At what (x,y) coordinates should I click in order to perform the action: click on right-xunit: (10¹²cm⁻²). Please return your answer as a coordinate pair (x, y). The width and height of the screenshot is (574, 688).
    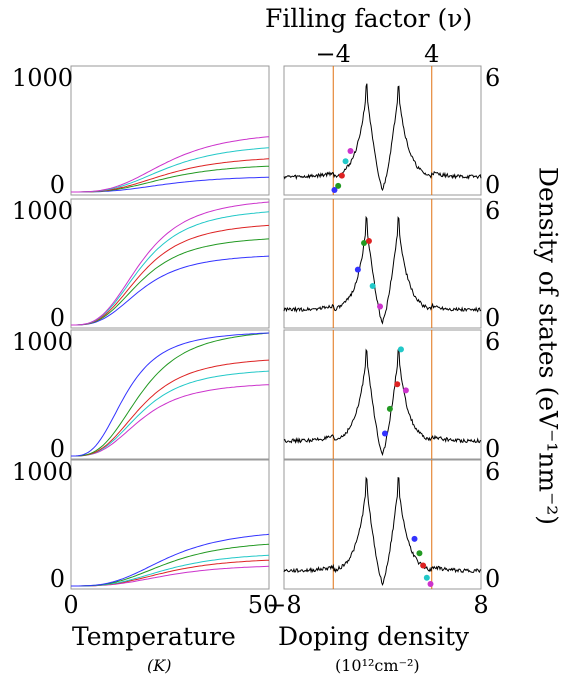
    Looking at the image, I should click on (377, 665).